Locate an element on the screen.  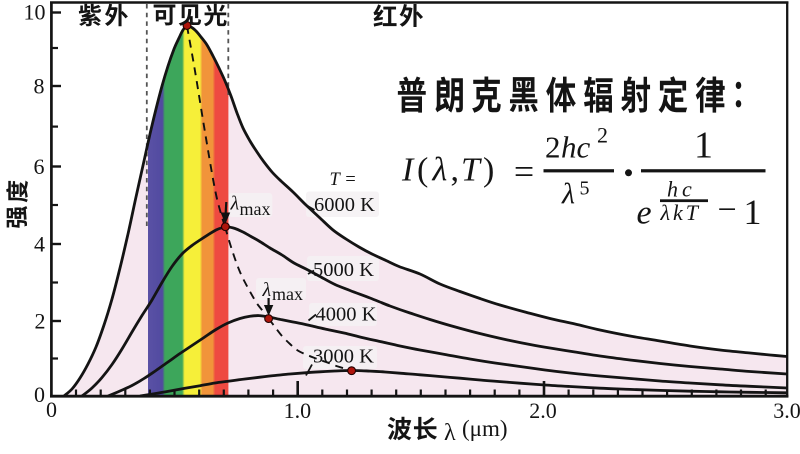
svg-text: (μm) is located at coordinates (485, 428).